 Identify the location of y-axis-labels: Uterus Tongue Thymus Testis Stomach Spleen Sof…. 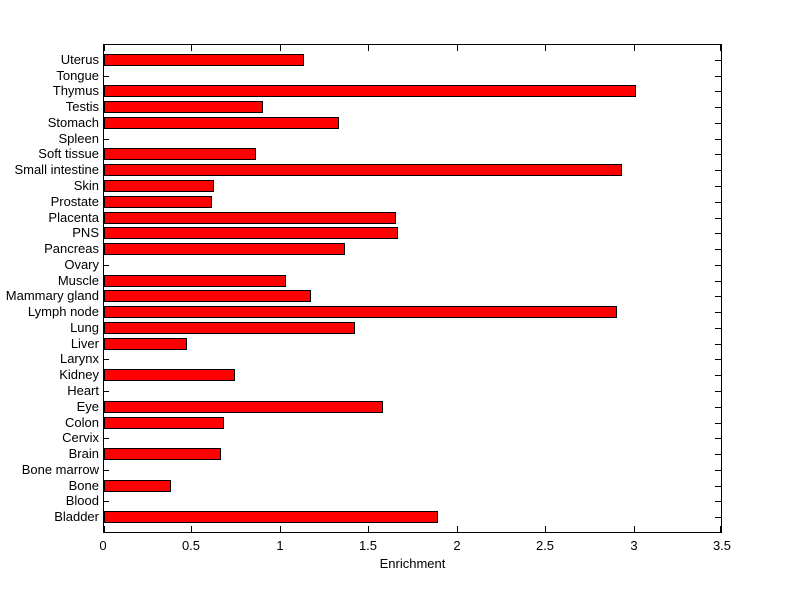
(49, 288).